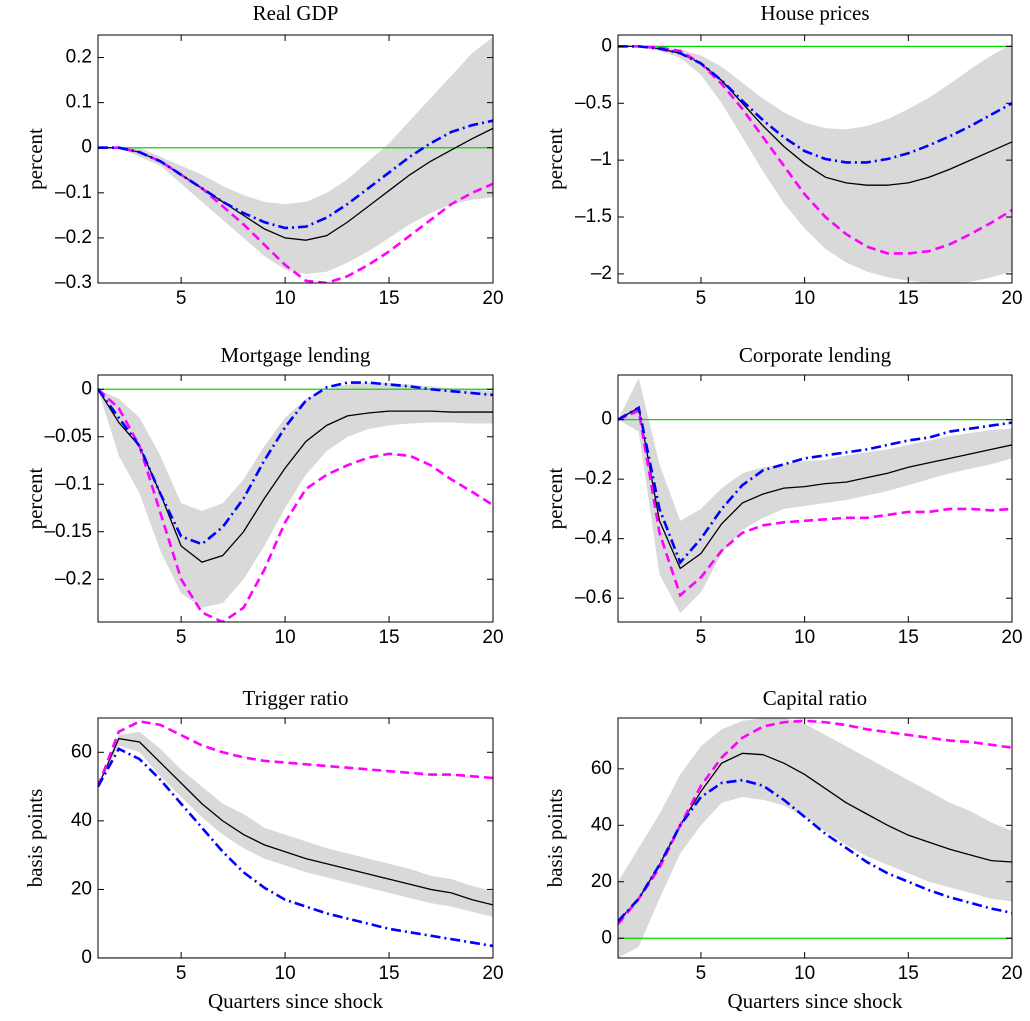  Describe the element at coordinates (296, 355) in the screenshot. I see `panel-title: Mortgage lending` at that location.